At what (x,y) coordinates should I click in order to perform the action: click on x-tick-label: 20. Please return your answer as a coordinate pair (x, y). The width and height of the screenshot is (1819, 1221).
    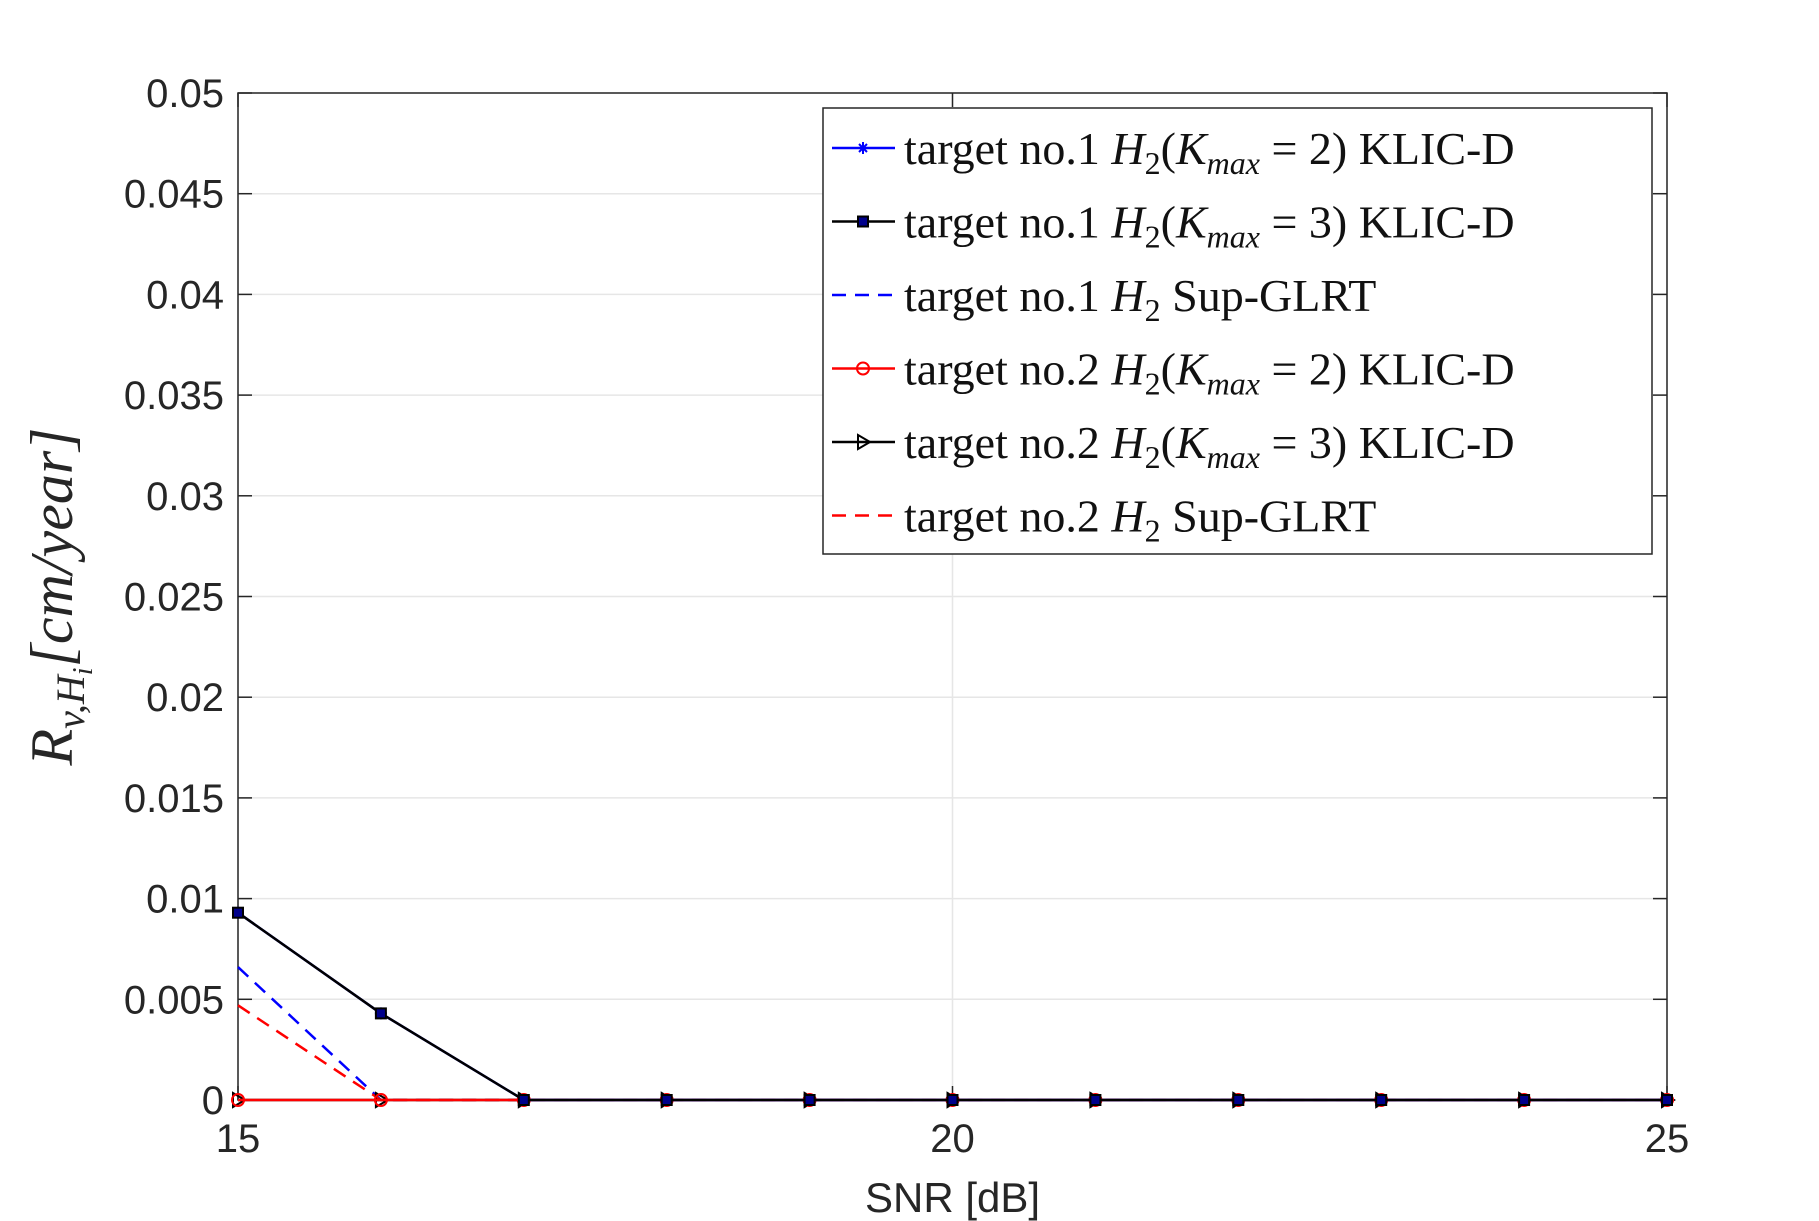
    Looking at the image, I should click on (952, 1139).